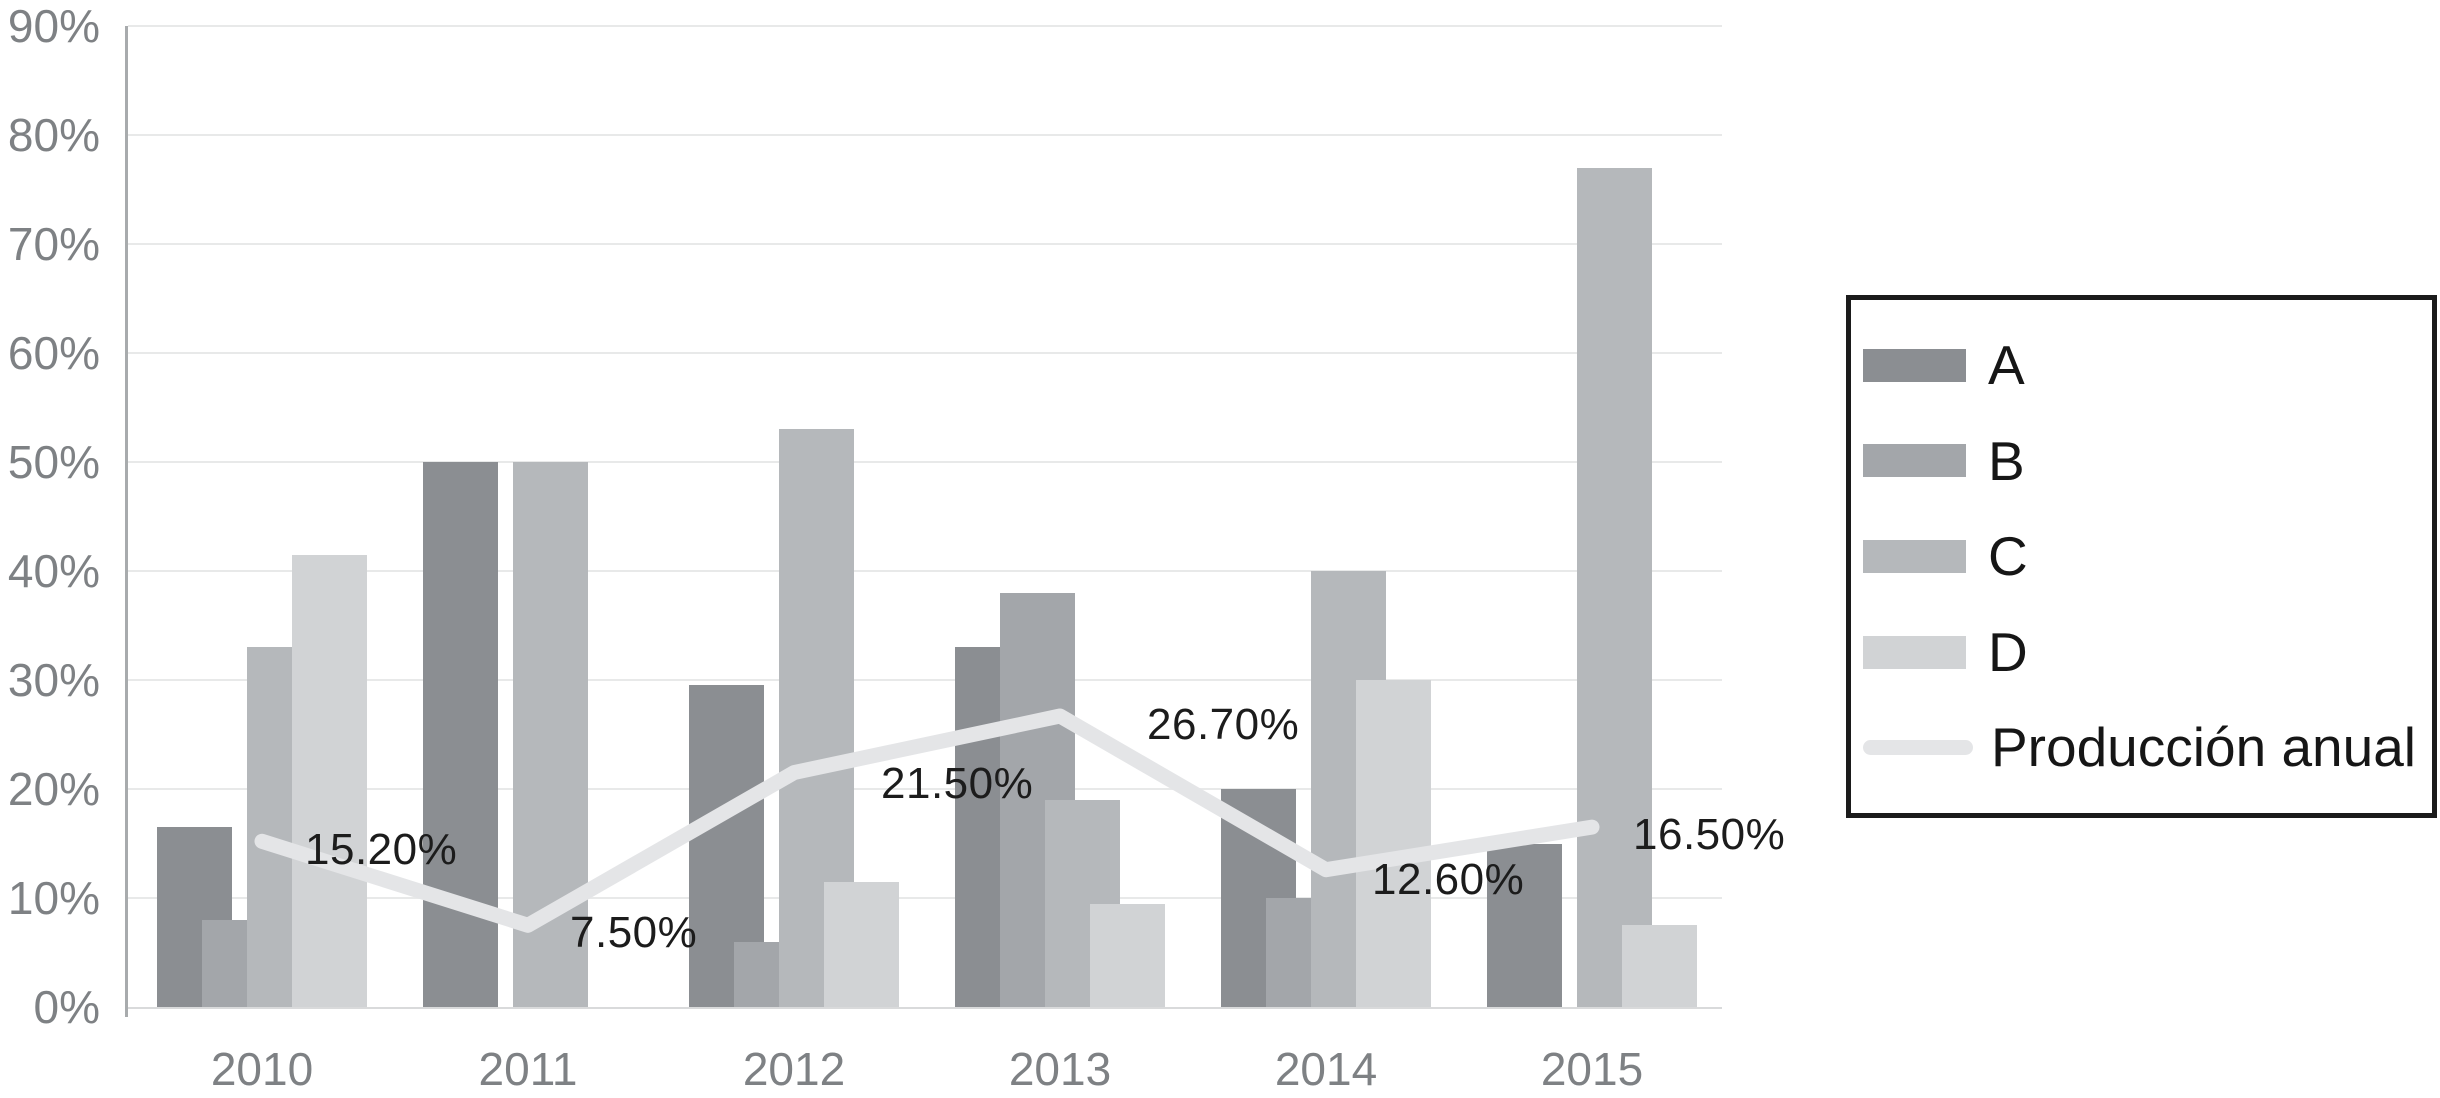  What do you see at coordinates (53, 680) in the screenshot?
I see `y-axis-label-30%: 30%` at bounding box center [53, 680].